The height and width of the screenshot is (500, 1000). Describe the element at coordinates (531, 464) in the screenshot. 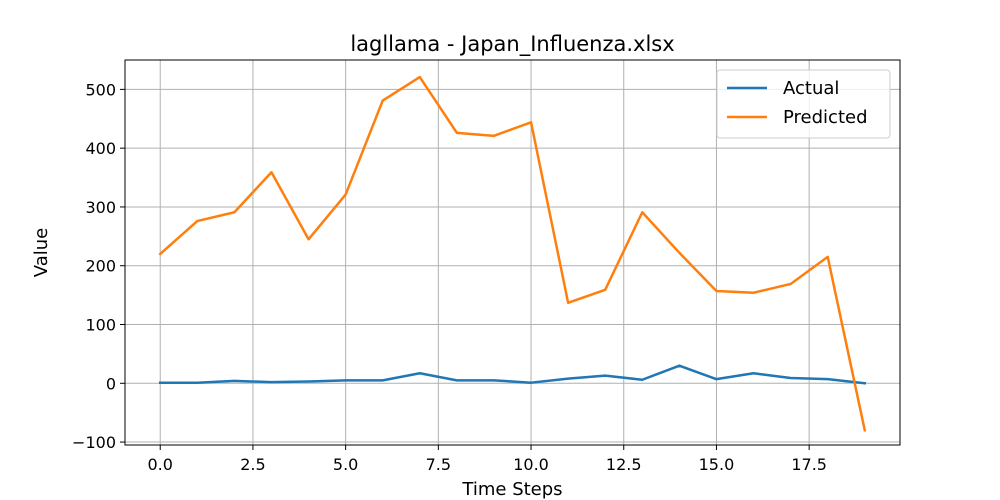

I see `x-tick-label: 10.0` at that location.